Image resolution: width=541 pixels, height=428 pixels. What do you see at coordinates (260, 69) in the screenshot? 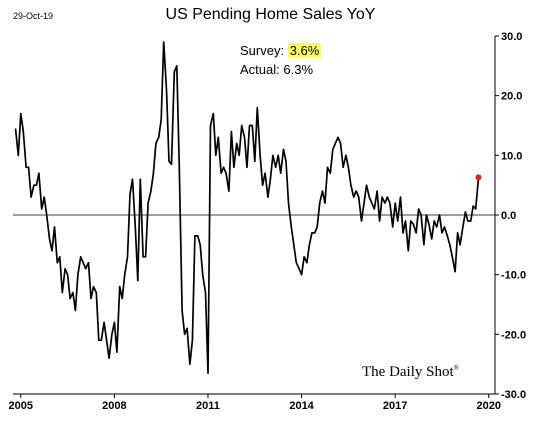
I see `actual-label: Actual:` at bounding box center [260, 69].